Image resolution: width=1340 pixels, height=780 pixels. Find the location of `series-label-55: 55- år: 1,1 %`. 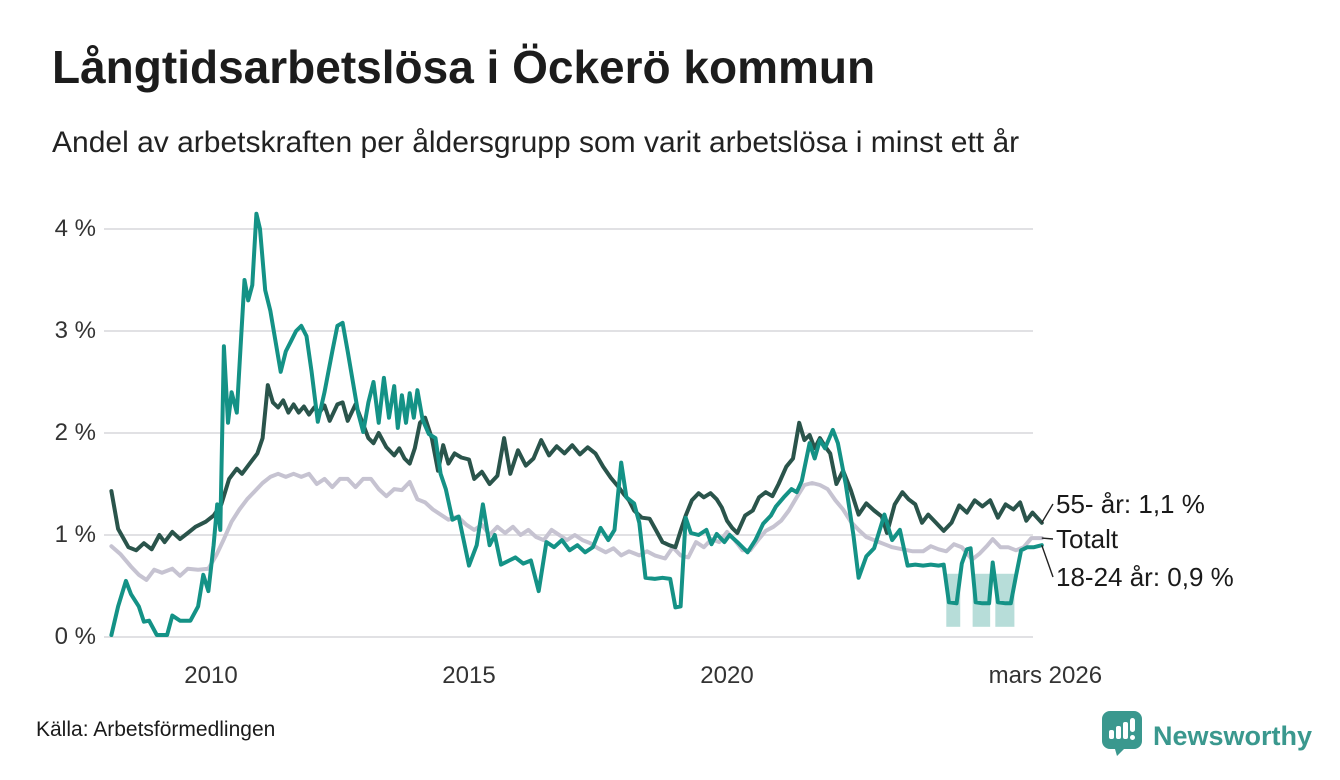

series-label-55: 55- år: 1,1 % is located at coordinates (1130, 504).